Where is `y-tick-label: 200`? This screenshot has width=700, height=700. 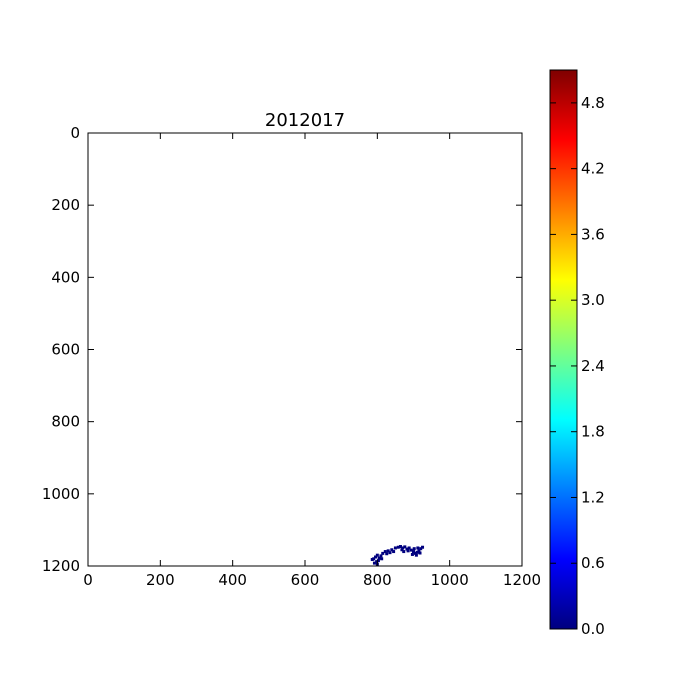
y-tick-label: 200 is located at coordinates (65, 205).